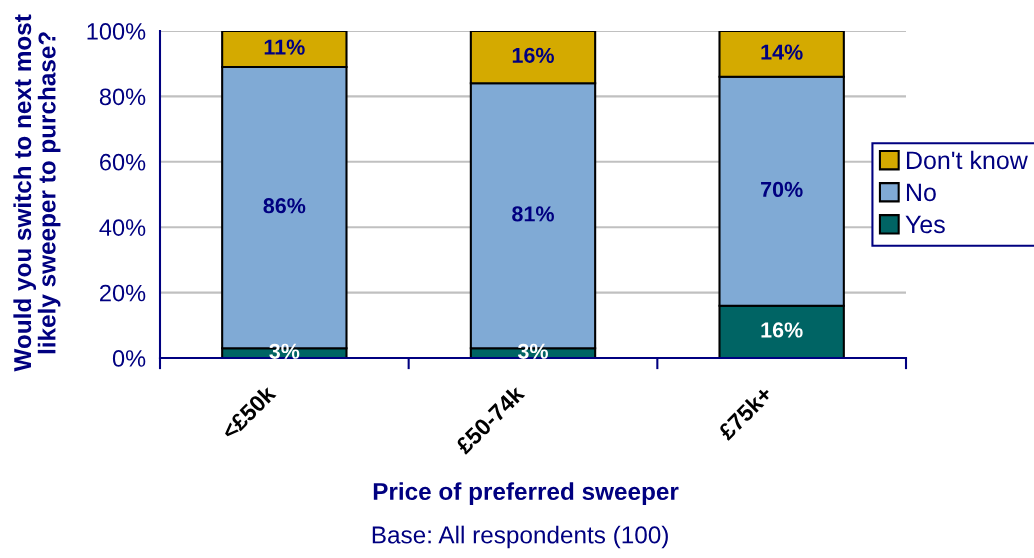 This screenshot has width=1034, height=558. Describe the element at coordinates (37, 193) in the screenshot. I see `y-axis-title: Would you switch to next most likely sweeper to purchase?` at that location.